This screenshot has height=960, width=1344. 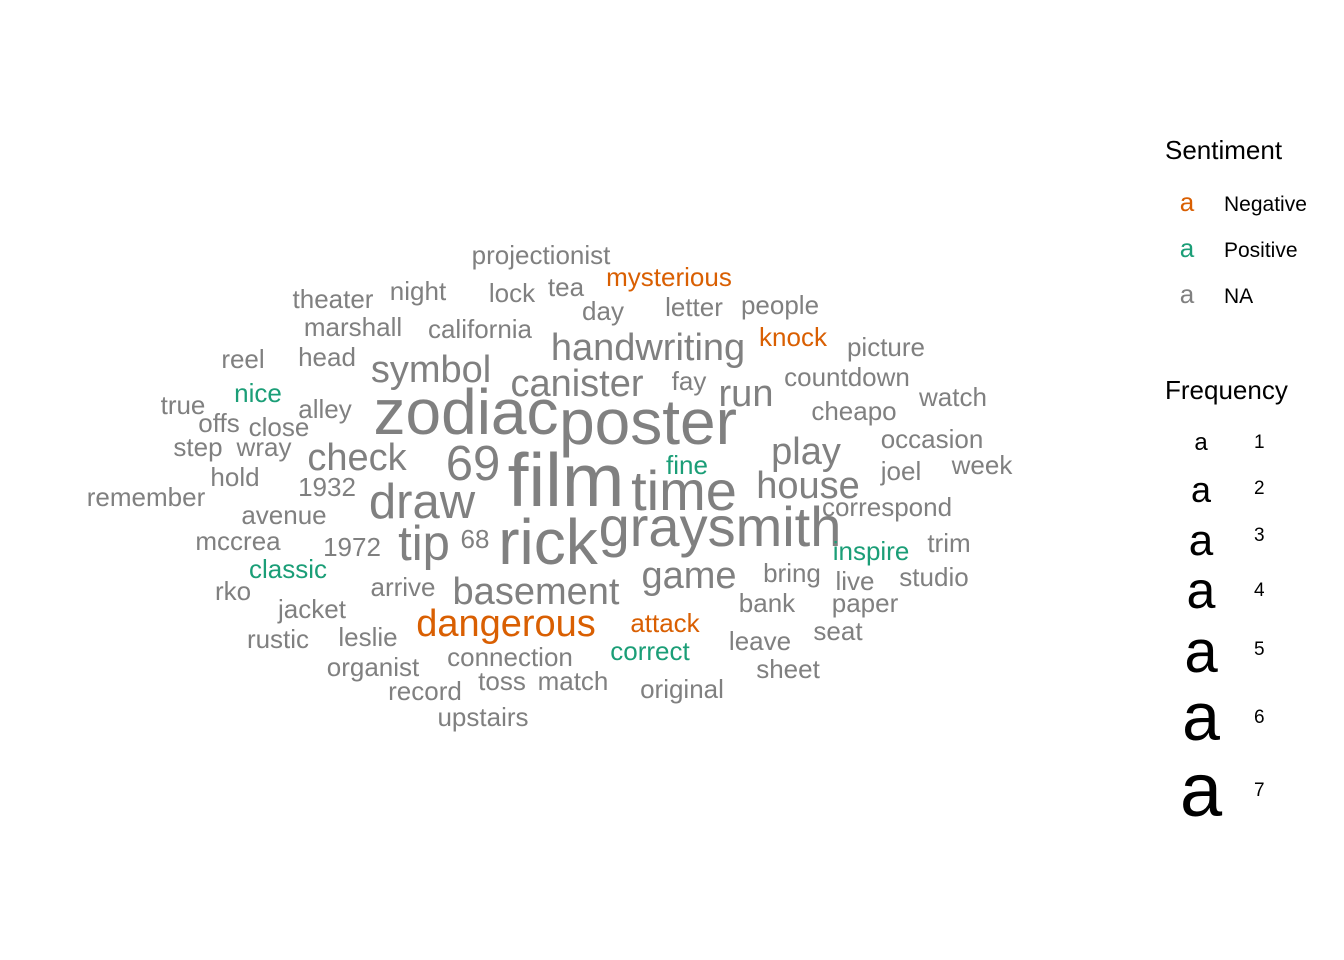 What do you see at coordinates (242, 359) in the screenshot?
I see `word-reel: reel` at bounding box center [242, 359].